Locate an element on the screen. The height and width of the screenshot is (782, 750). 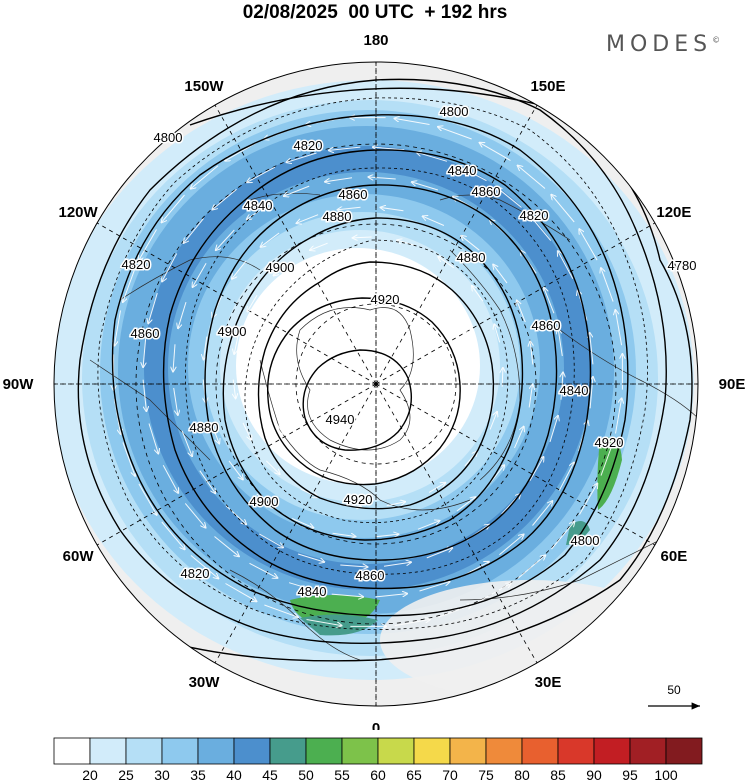
contour-label: 4840 is located at coordinates (574, 390).